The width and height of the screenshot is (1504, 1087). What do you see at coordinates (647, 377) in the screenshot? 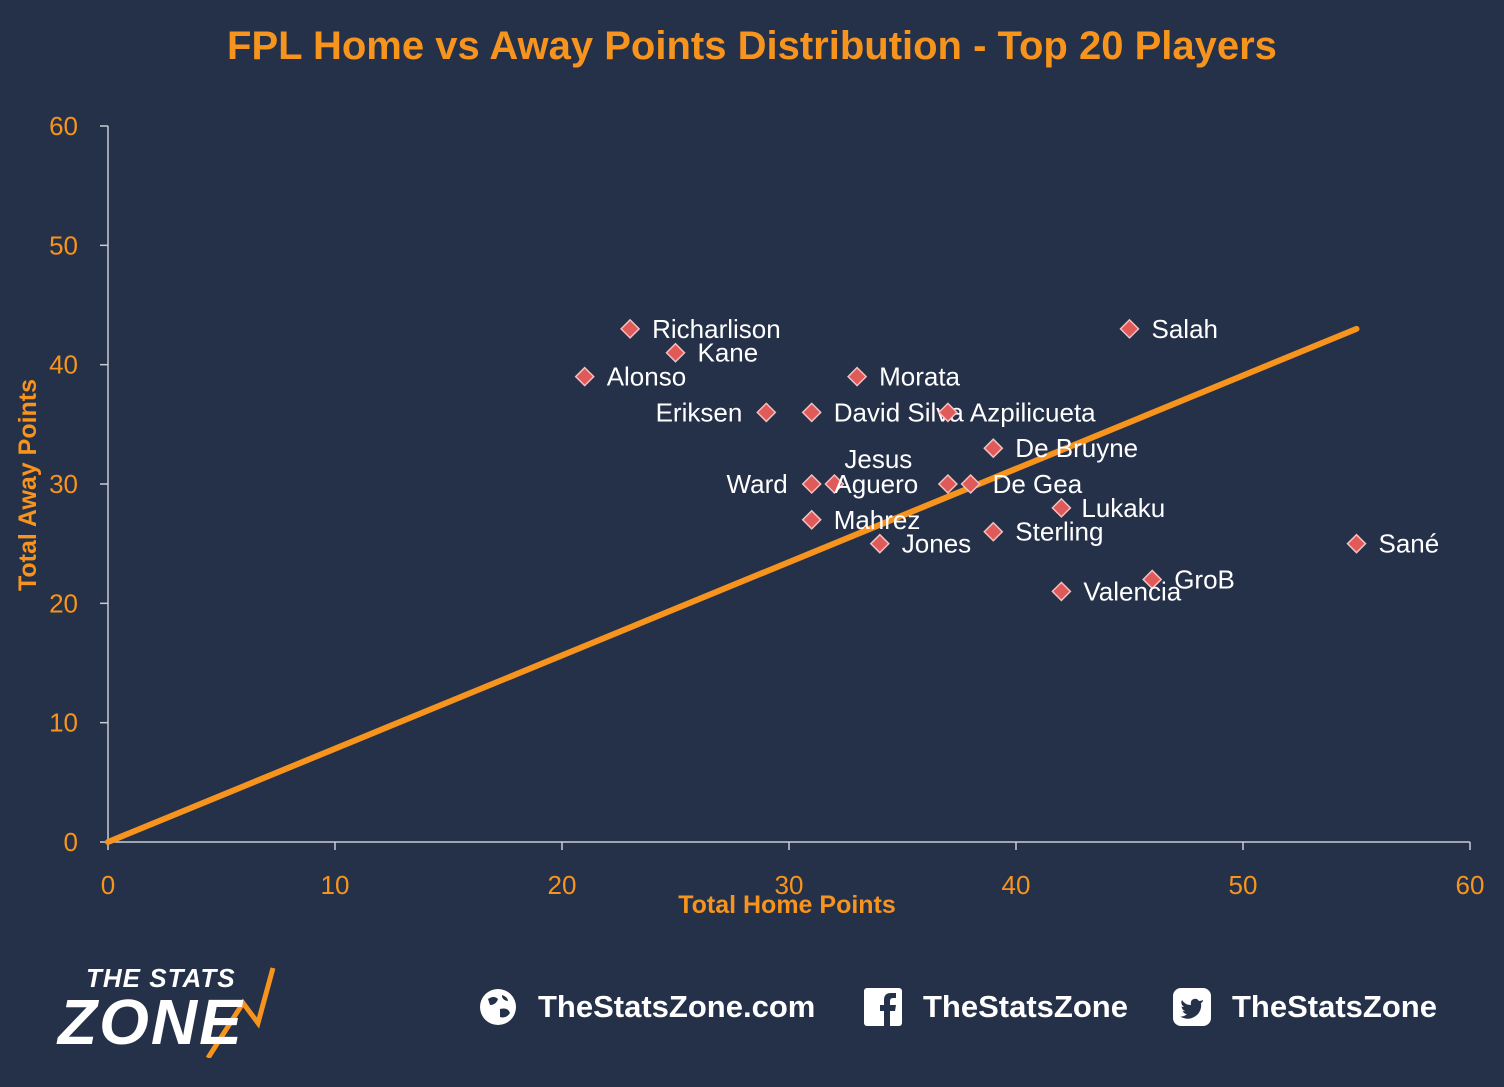
I see `point-label: Alonso` at bounding box center [647, 377].